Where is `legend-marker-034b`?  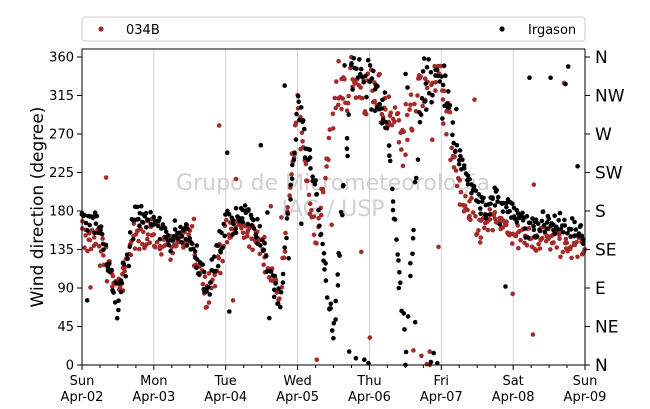
legend-marker-034b is located at coordinates (101, 29).